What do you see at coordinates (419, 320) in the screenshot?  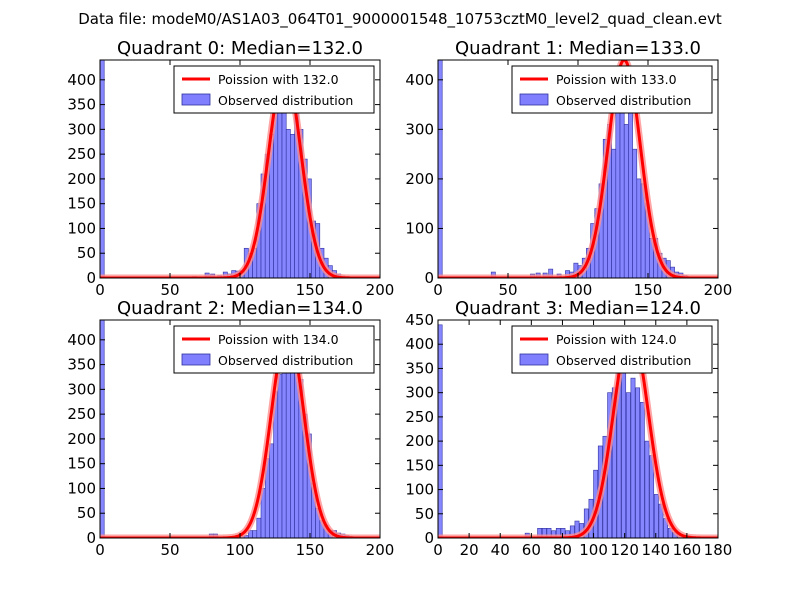 I see `y-tick-label: 450` at bounding box center [419, 320].